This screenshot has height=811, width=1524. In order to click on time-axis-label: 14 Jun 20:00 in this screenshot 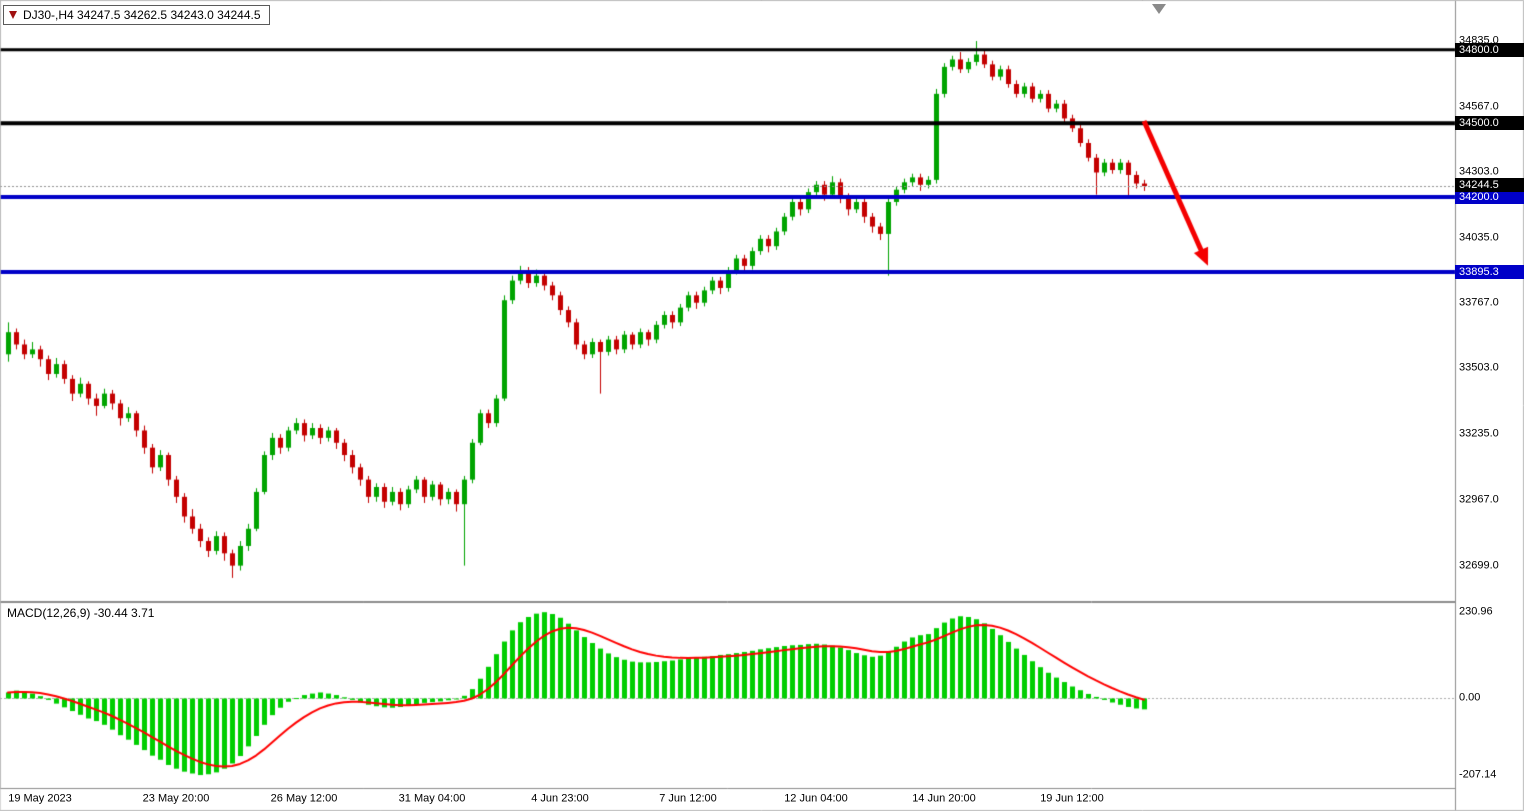, I will do `click(944, 798)`.